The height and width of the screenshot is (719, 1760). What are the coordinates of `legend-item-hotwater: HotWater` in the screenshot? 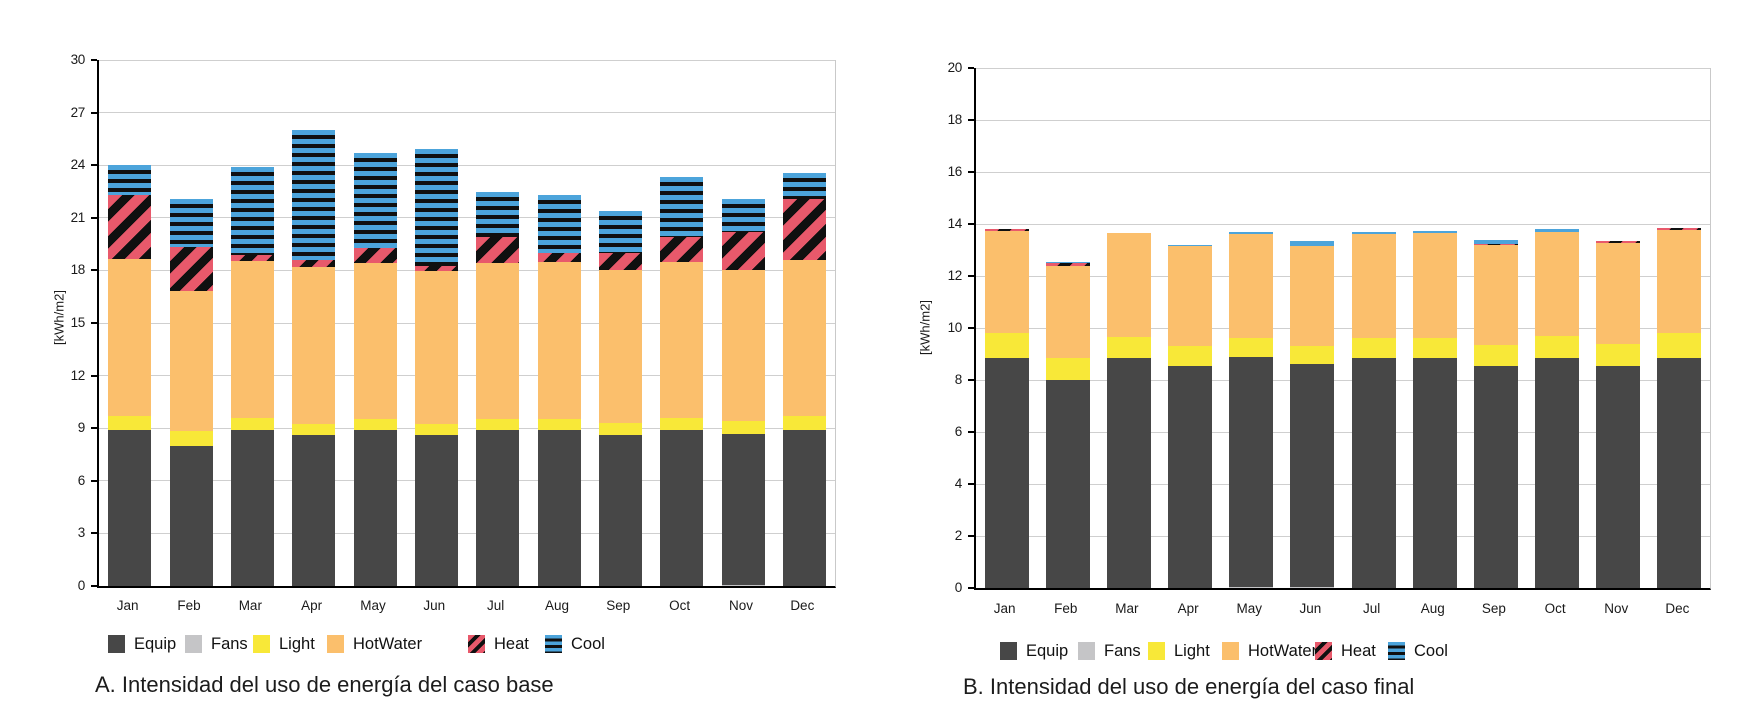 It's located at (1269, 651).